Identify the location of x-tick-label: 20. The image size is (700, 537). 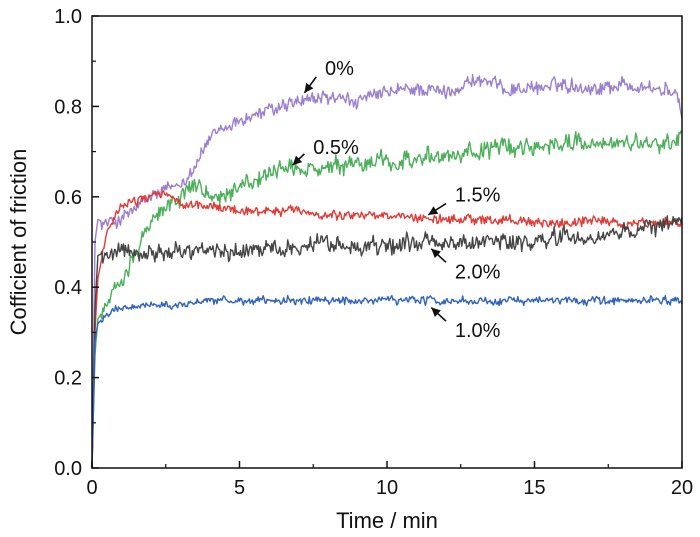
(682, 488).